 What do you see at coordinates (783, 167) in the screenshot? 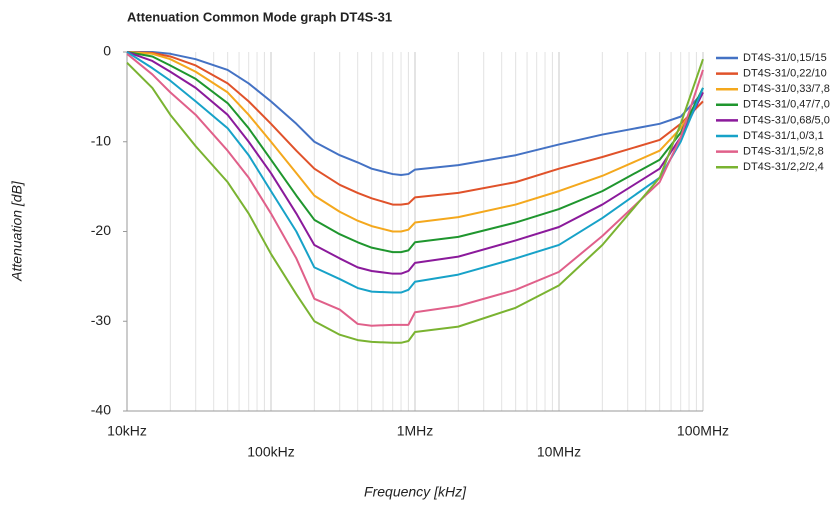
I see `legend-label: DT4S-31/2,2/2,4` at bounding box center [783, 167].